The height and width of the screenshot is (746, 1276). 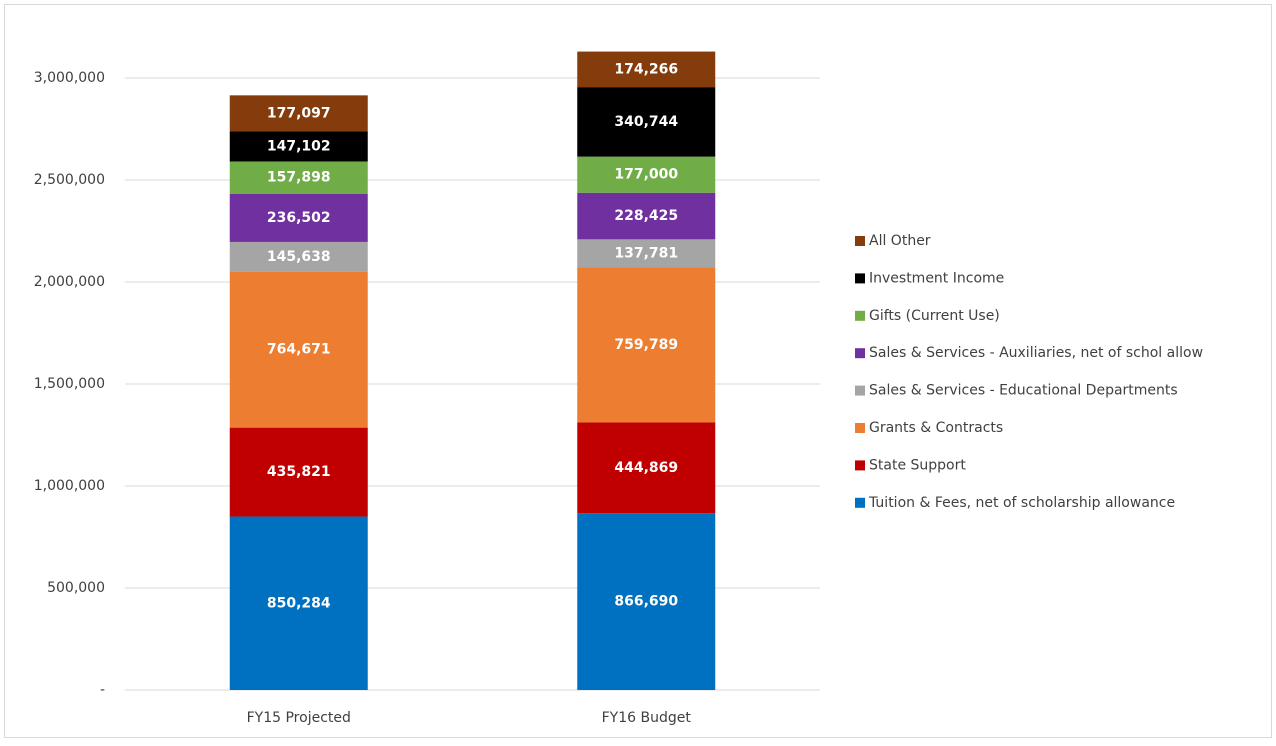 I want to click on value-label: 866,690, so click(x=646, y=602).